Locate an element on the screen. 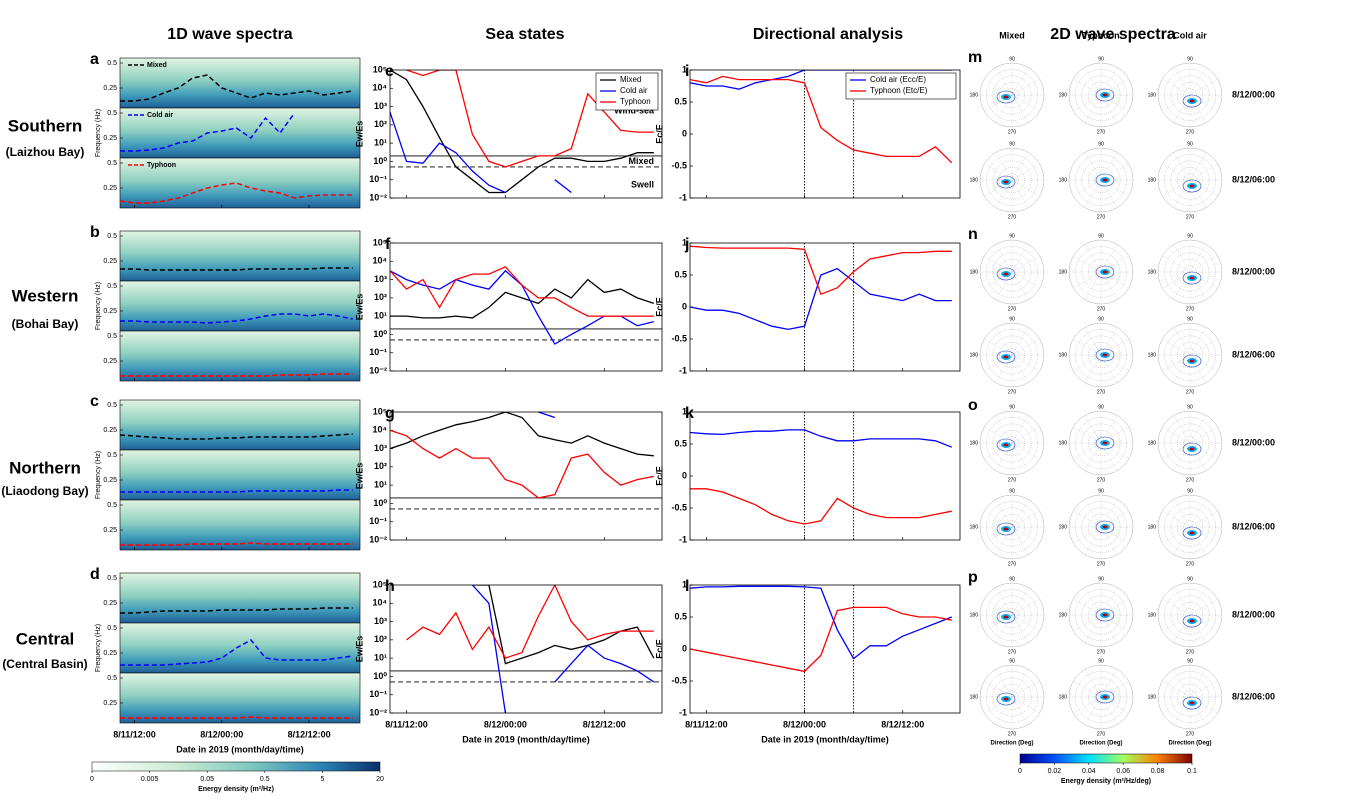 The height and width of the screenshot is (805, 1350). y-tick-label: 1 is located at coordinates (684, 69).